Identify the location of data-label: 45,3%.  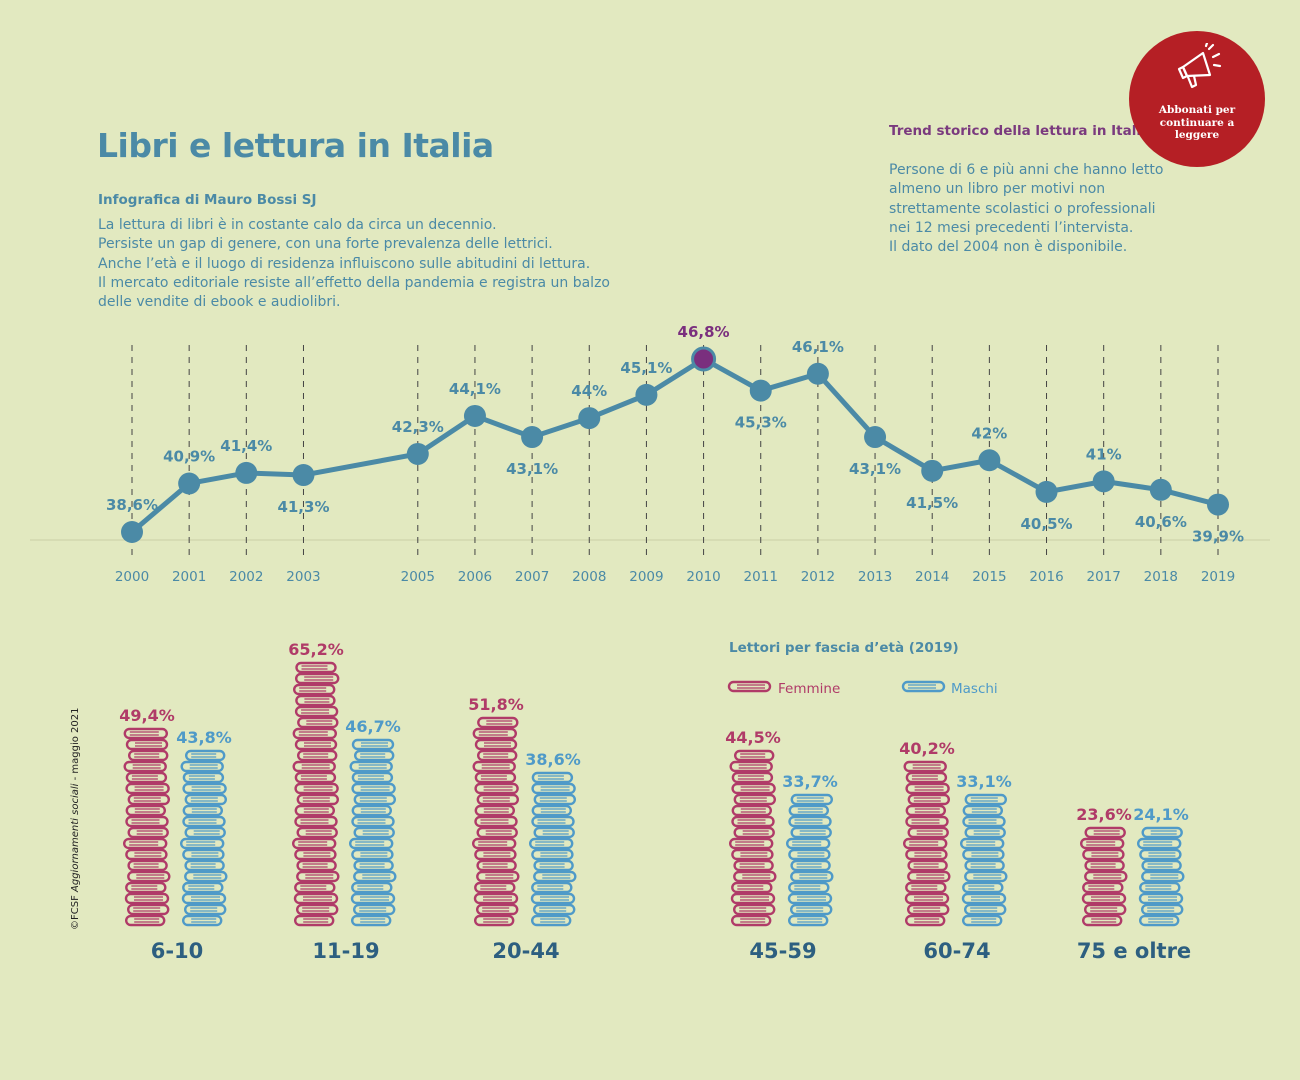
(761, 423).